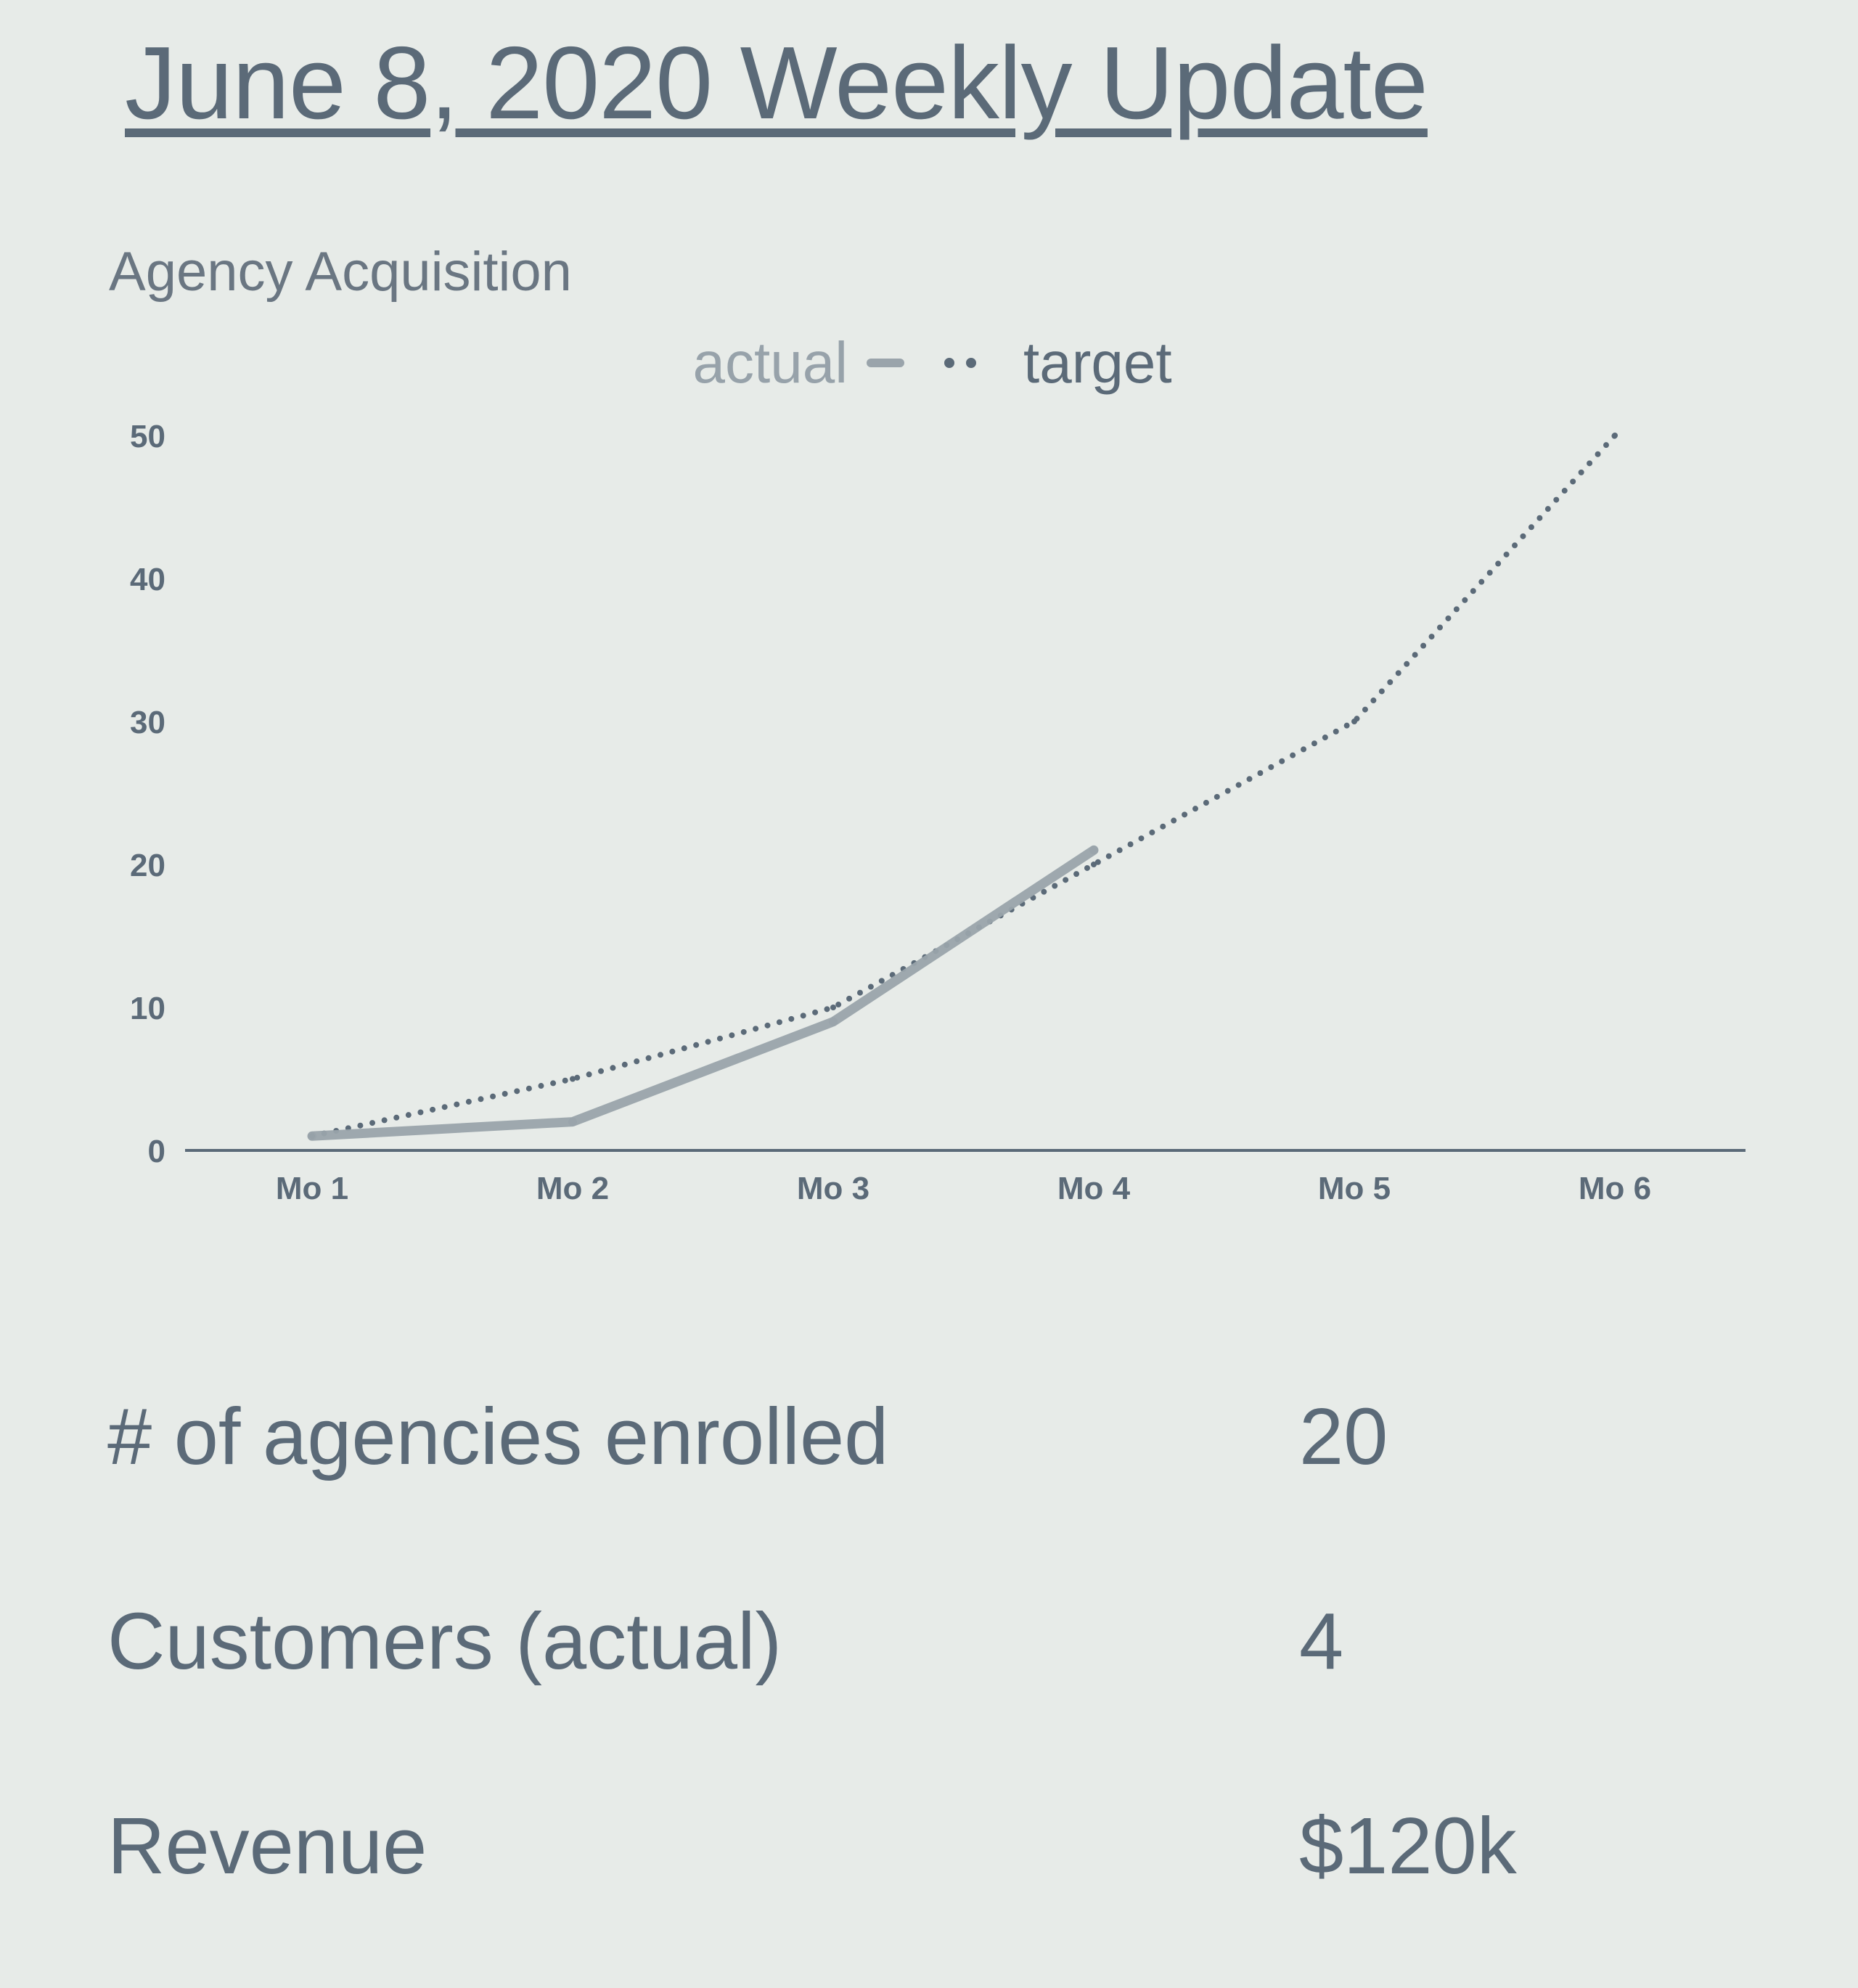 The image size is (1858, 1988). Describe the element at coordinates (148, 794) in the screenshot. I see `y-axis: 0 10 20 30 40 50` at that location.